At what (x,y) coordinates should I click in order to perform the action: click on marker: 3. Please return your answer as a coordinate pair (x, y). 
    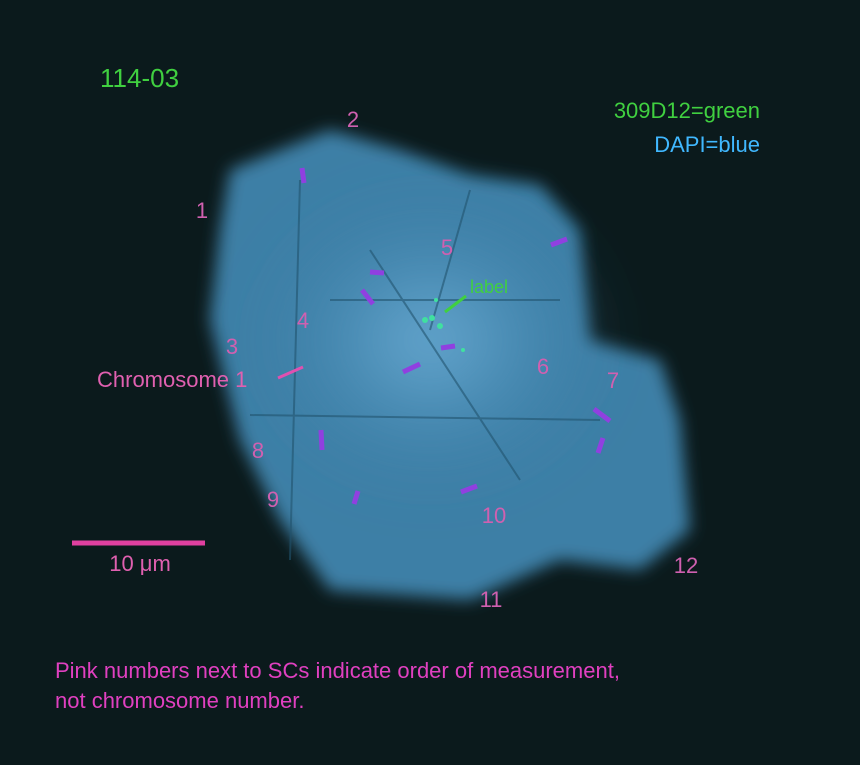
    Looking at the image, I should click on (232, 346).